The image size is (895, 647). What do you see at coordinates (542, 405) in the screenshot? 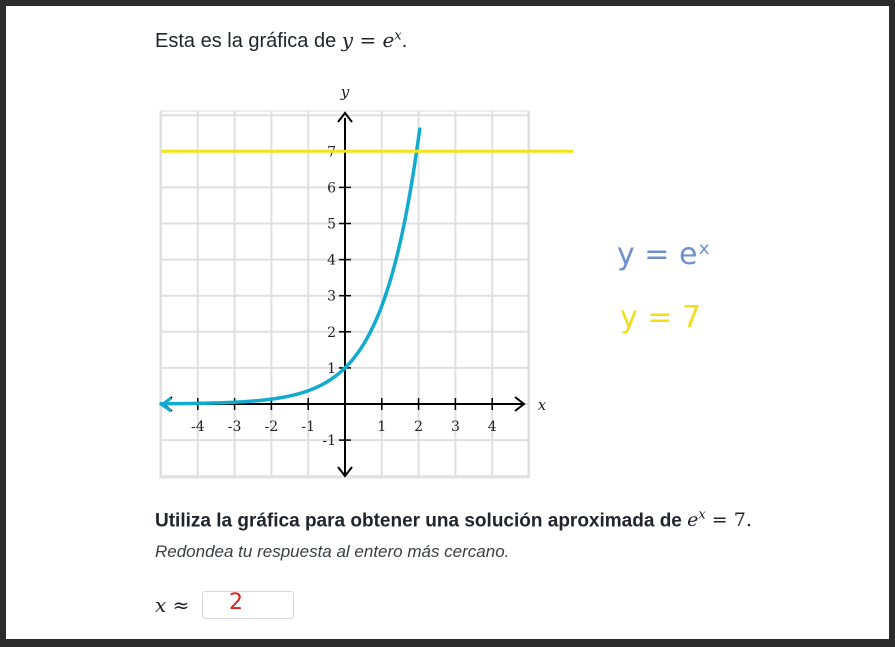
I see `x-axis-label: x` at bounding box center [542, 405].